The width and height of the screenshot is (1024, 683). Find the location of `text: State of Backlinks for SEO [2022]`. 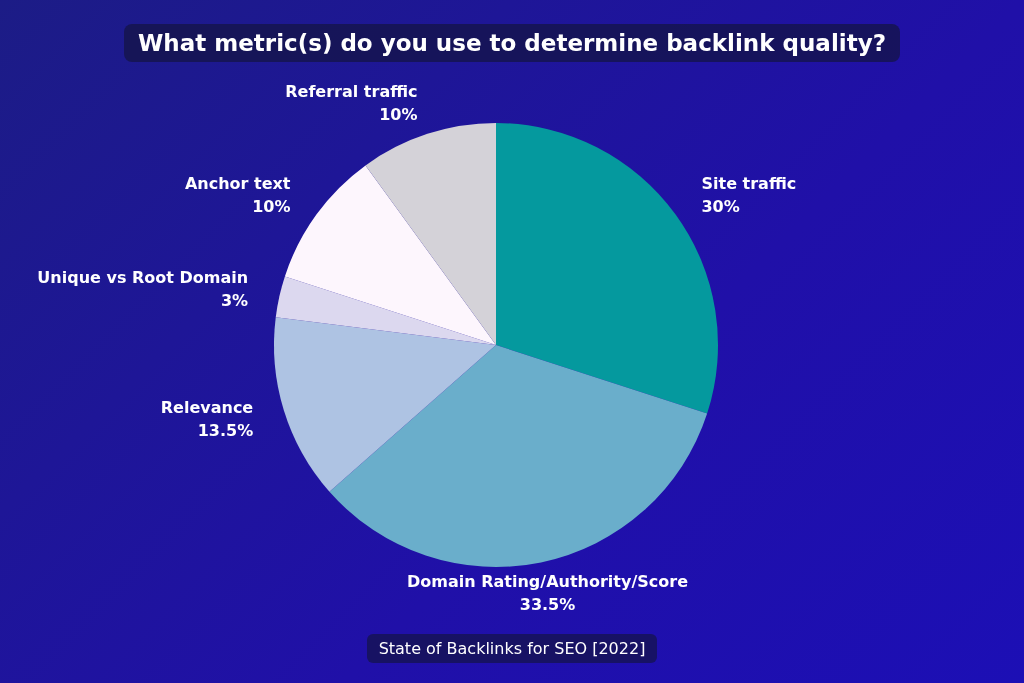

text: State of Backlinks for SEO [2022] is located at coordinates (512, 648).